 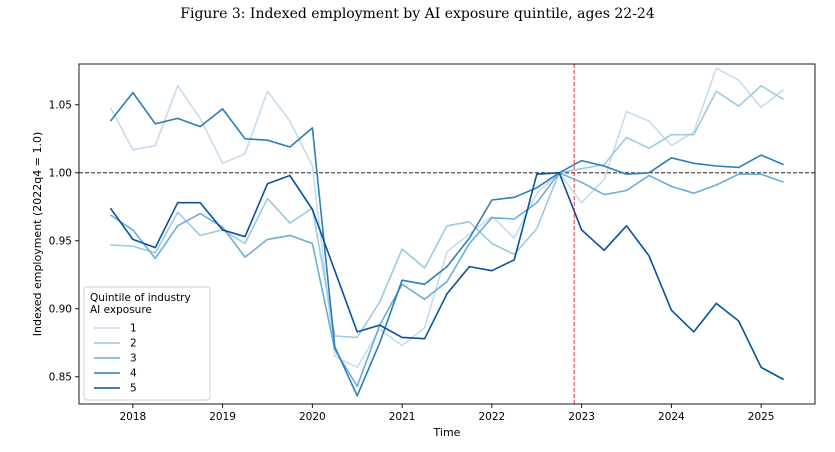 I want to click on legend-box, so click(x=147, y=343).